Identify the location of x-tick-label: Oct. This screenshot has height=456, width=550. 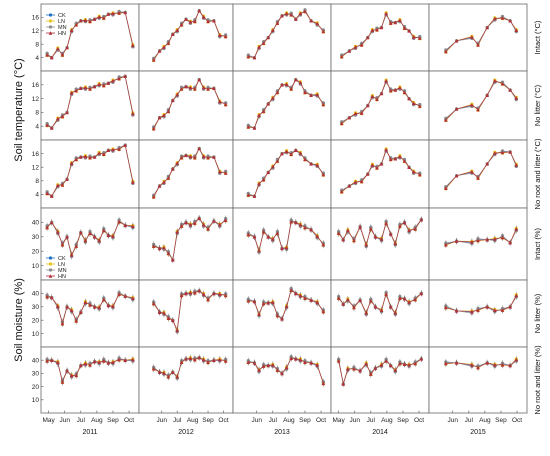
(321, 420).